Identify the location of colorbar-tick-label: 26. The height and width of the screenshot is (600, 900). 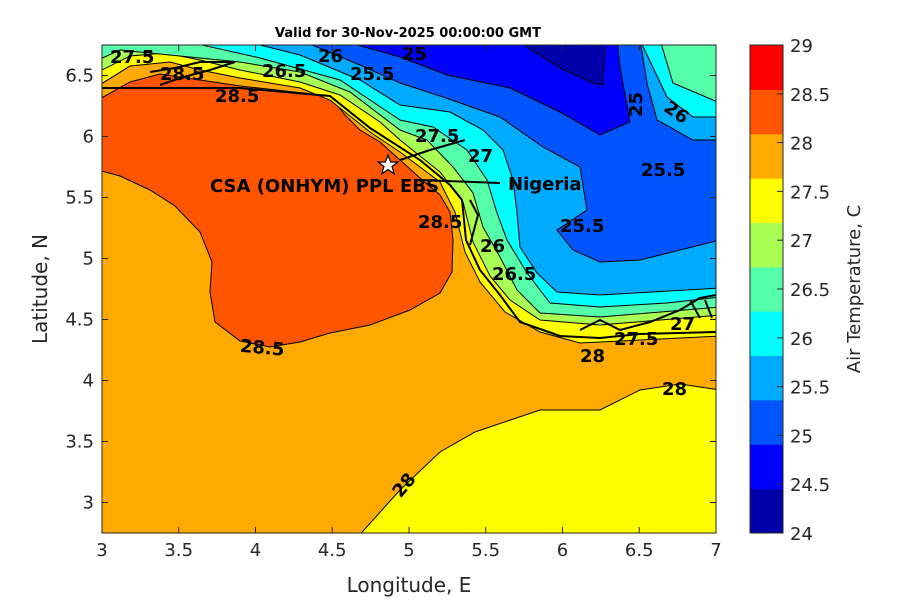
(801, 339).